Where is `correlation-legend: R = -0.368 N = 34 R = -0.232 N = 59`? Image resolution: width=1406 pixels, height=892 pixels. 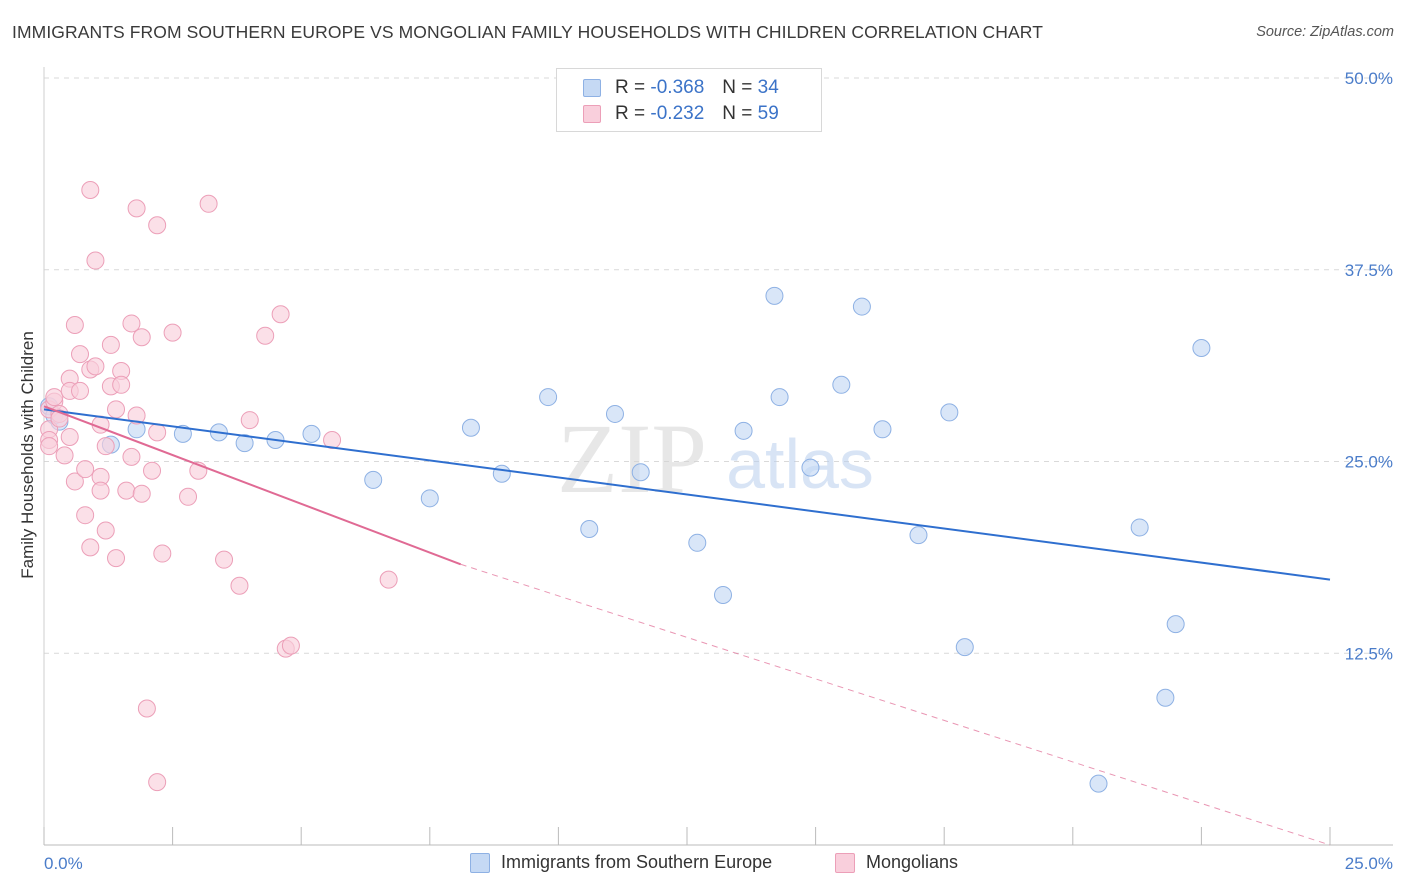 correlation-legend: R = -0.368 N = 34 R = -0.232 N = 59 is located at coordinates (689, 100).